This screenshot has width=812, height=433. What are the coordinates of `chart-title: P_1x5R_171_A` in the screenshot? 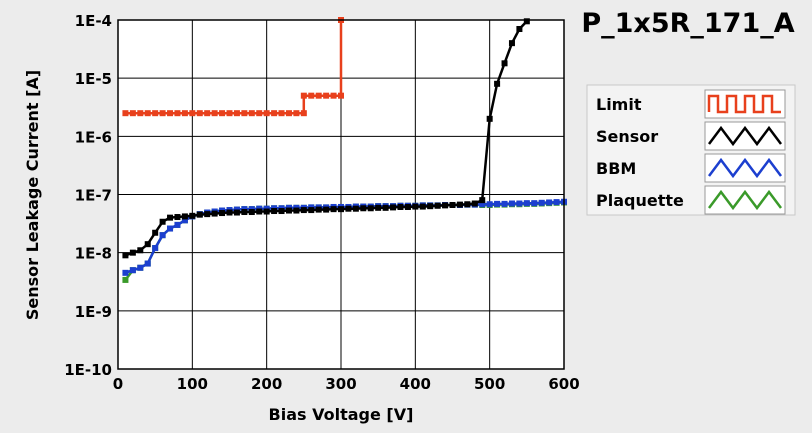 It's located at (687, 23).